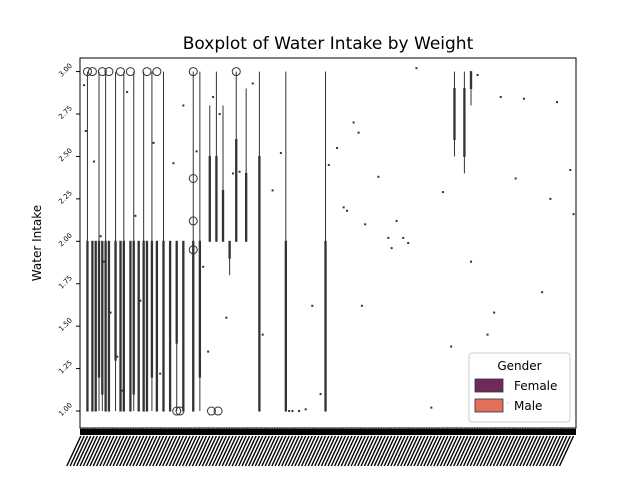 Image resolution: width=640 pixels, height=480 pixels. I want to click on y-tick-label: 2.25, so click(65, 197).